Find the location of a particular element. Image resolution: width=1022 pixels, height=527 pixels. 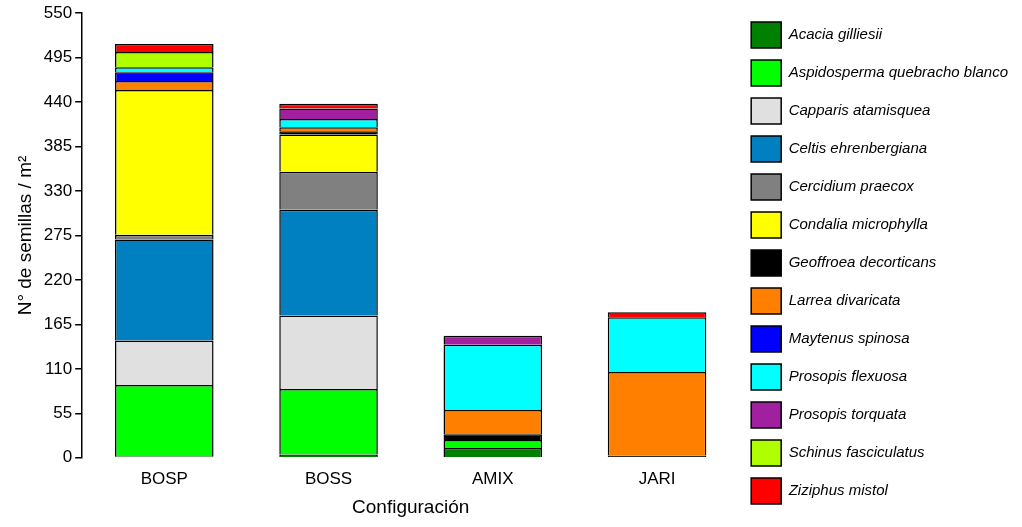

x-tick-label: BOSP is located at coordinates (164, 478).